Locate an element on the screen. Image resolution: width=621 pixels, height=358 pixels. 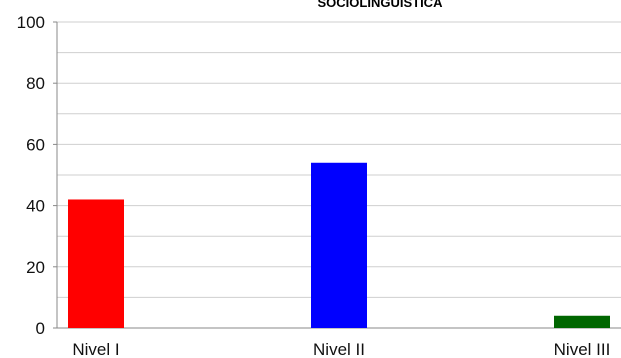
y-axis: 0 20 40 60 80 100 is located at coordinates (37, 175).